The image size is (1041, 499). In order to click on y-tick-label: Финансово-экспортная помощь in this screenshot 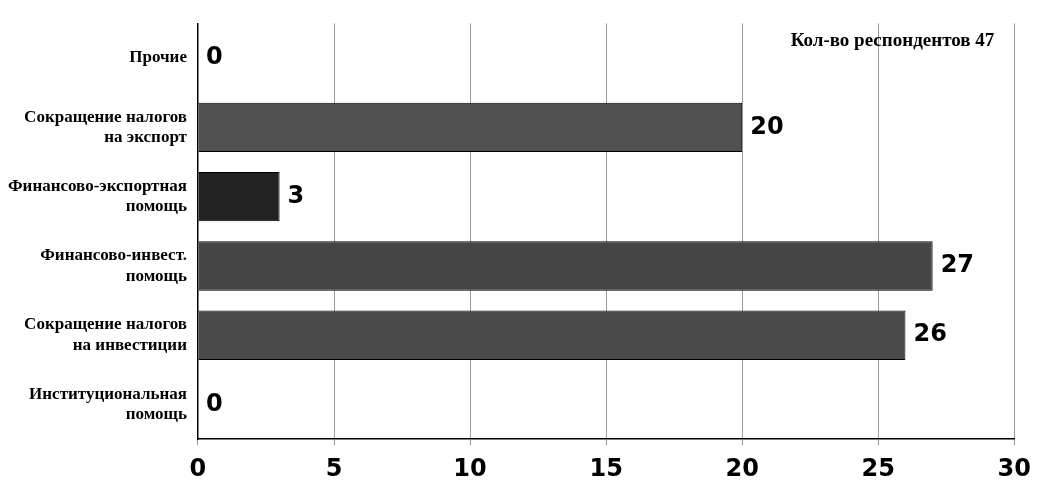, I will do `click(97, 195)`.